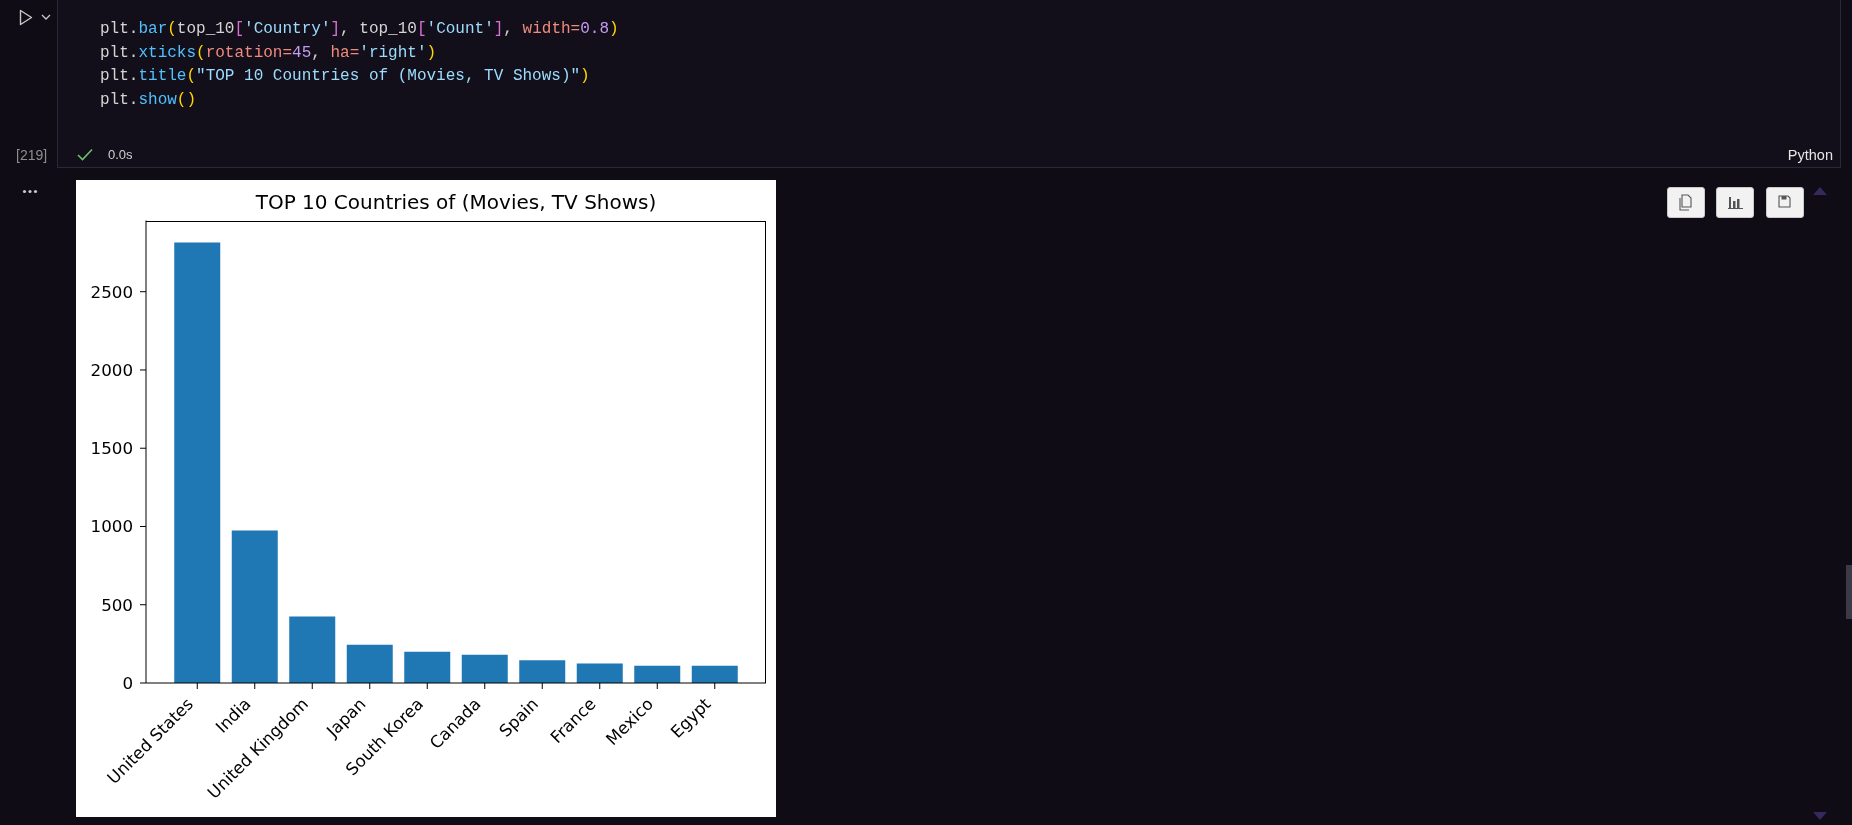 The height and width of the screenshot is (825, 1852). Describe the element at coordinates (127, 682) in the screenshot. I see `y-tick-label: 0` at that location.